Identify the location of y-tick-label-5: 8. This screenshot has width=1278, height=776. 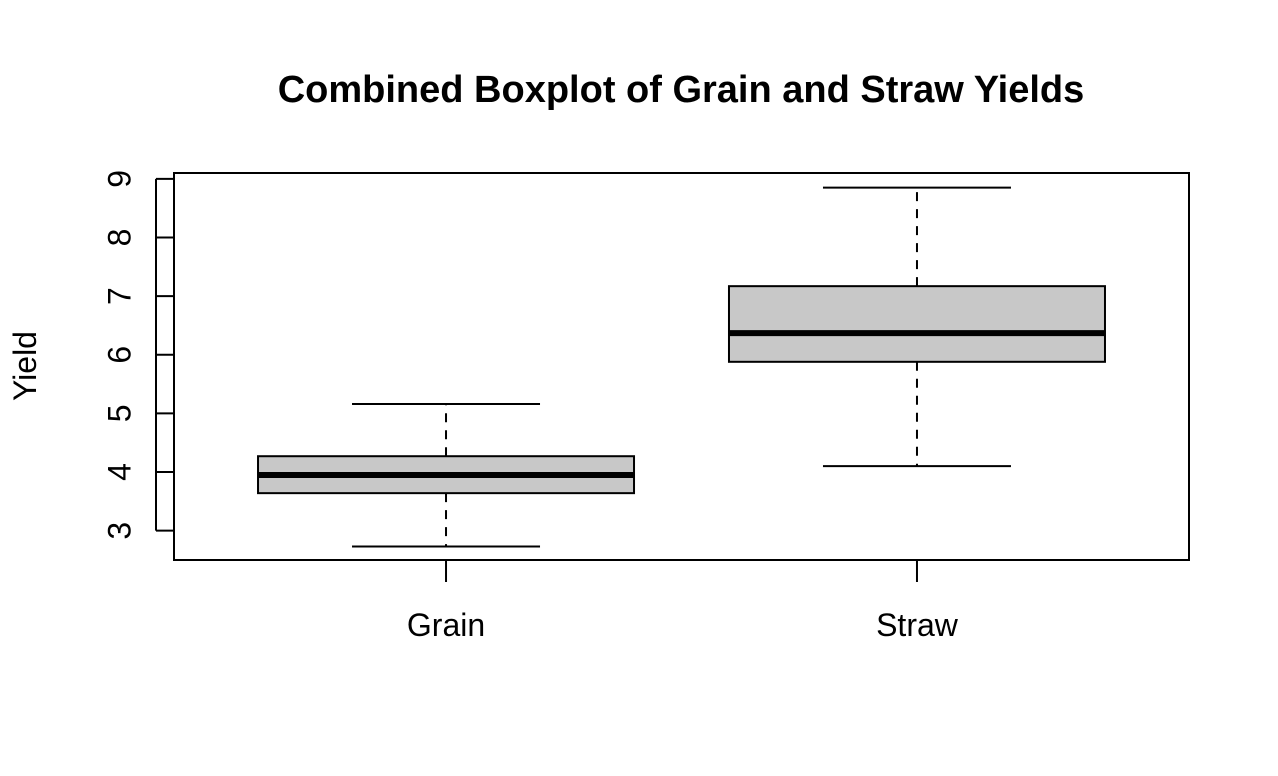
(119, 238).